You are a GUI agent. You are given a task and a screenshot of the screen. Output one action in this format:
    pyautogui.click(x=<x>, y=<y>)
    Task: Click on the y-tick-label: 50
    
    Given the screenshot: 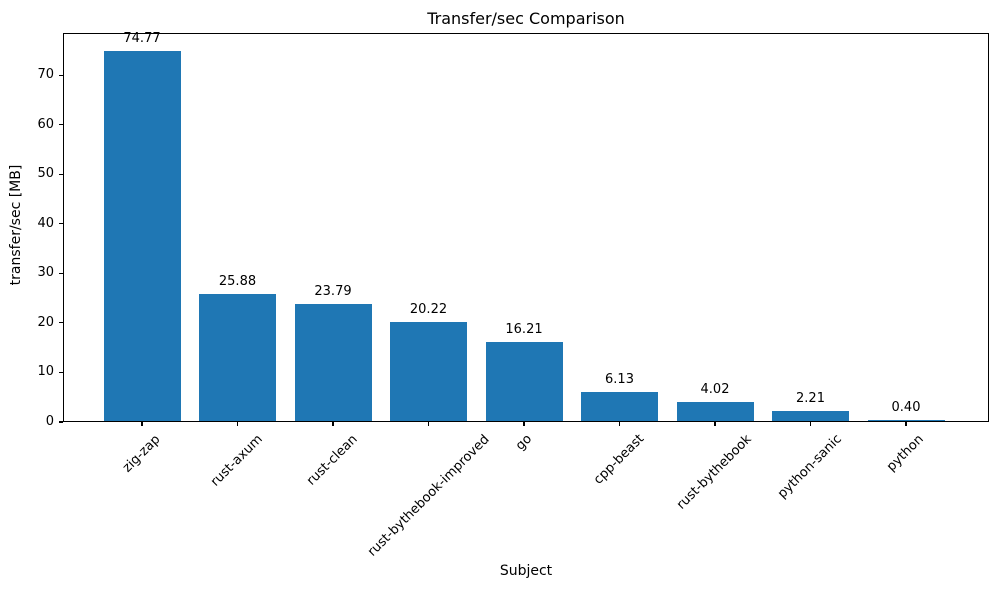 What is the action you would take?
    pyautogui.click(x=45, y=174)
    